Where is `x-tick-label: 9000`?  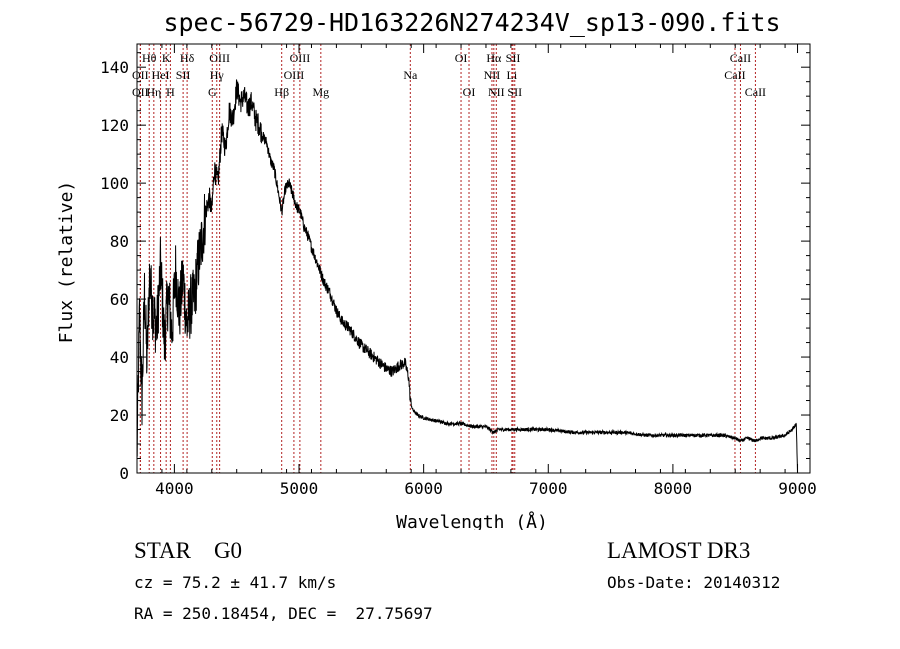 x-tick-label: 9000 is located at coordinates (797, 488).